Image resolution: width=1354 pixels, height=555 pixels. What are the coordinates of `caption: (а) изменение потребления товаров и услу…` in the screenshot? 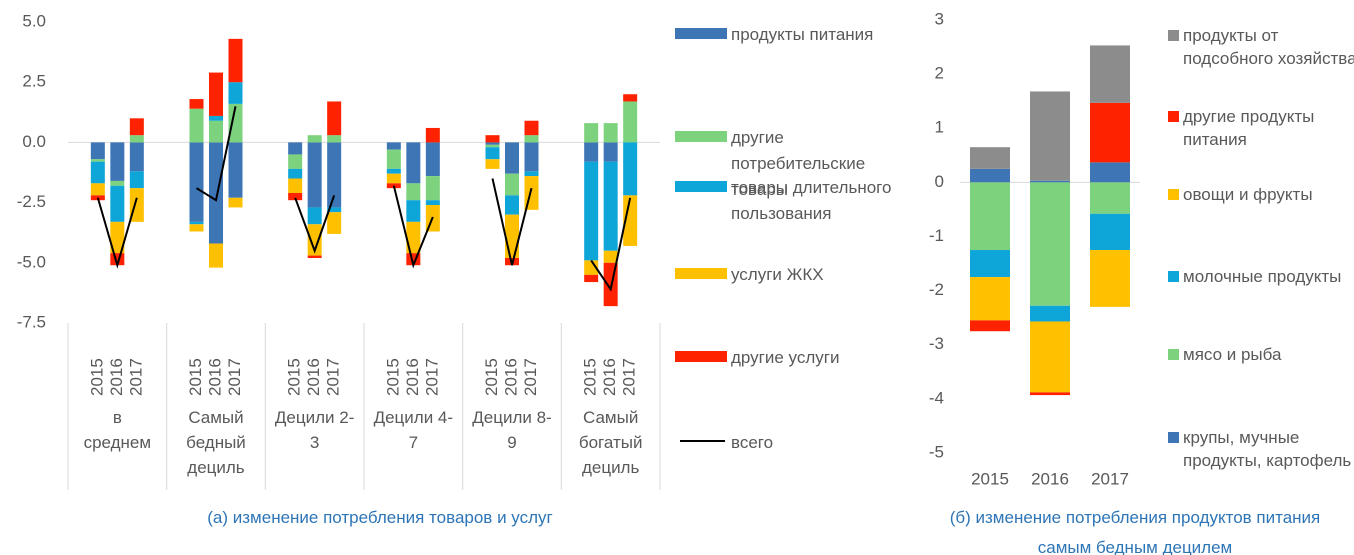 It's located at (380, 517).